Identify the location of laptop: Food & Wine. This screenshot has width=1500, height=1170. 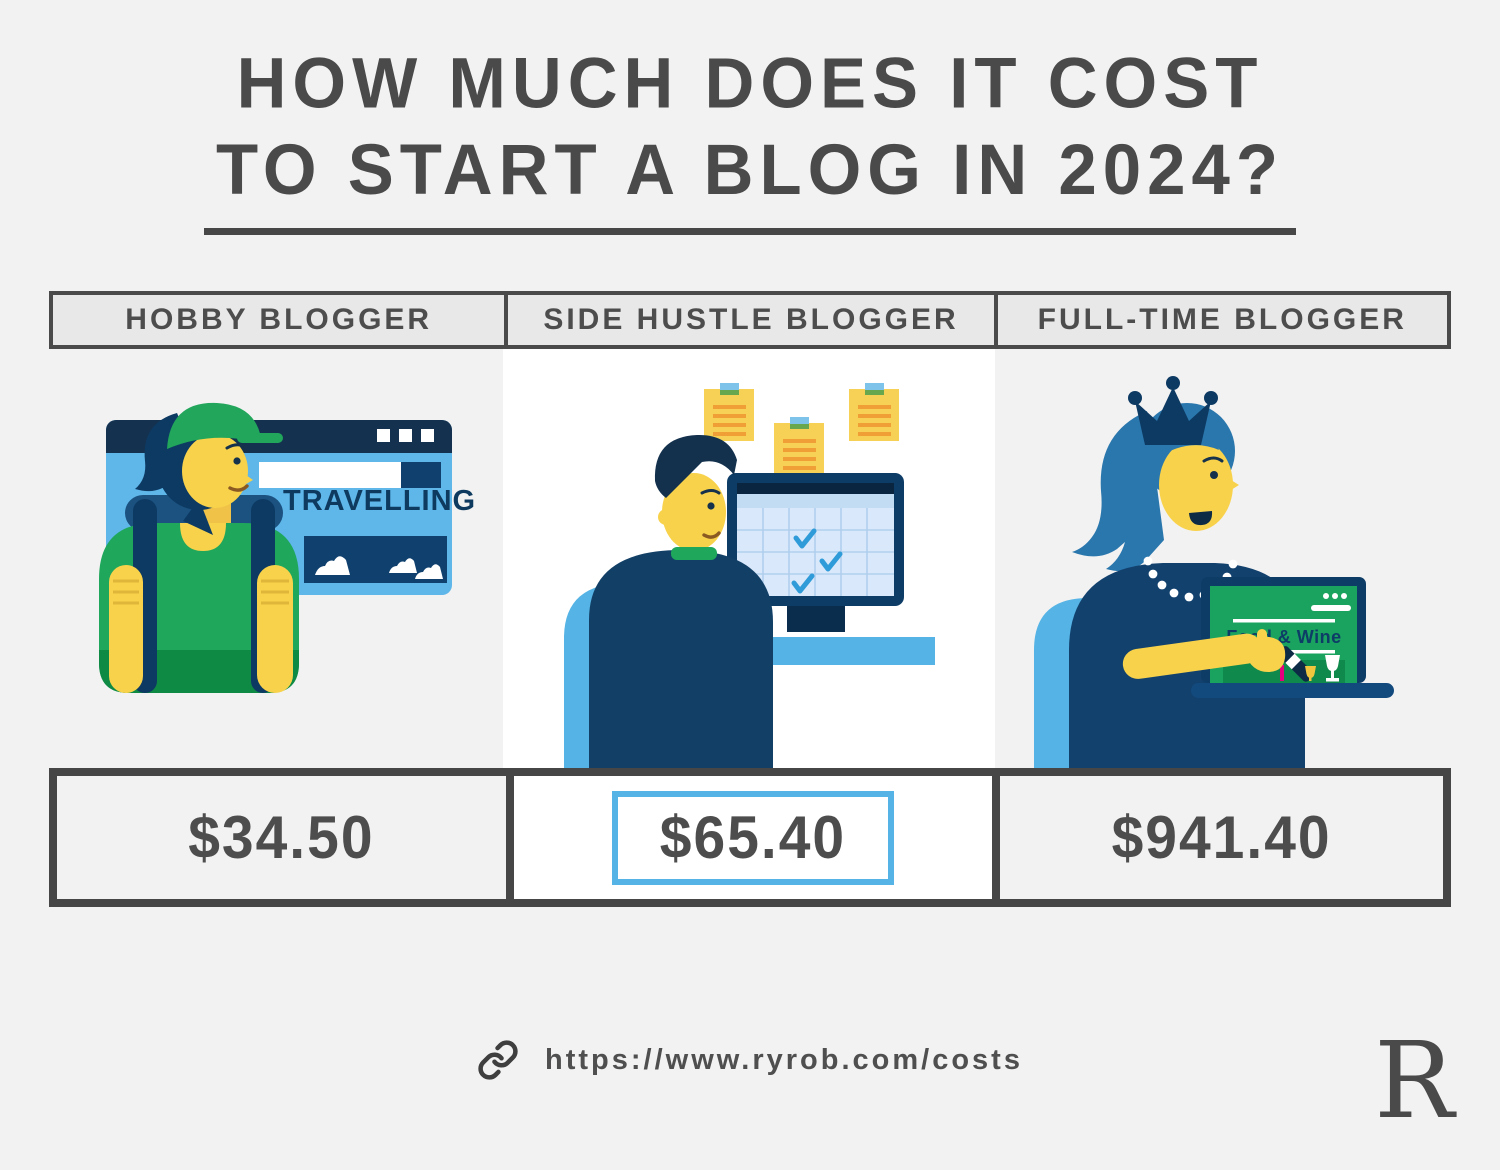
(1283, 630).